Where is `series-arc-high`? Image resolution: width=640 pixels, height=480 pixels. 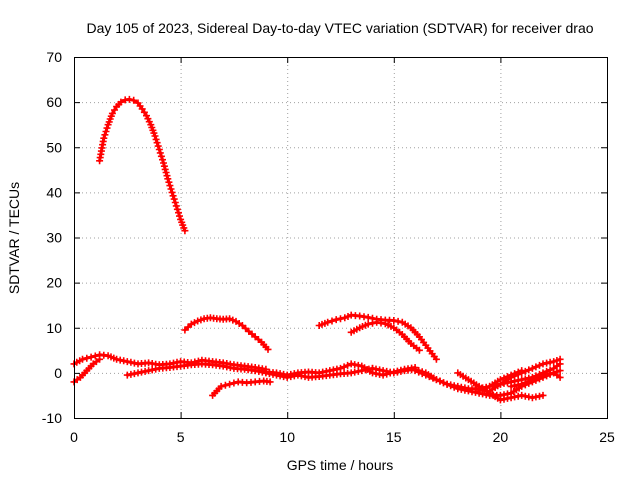
series-arc-high is located at coordinates (142, 165).